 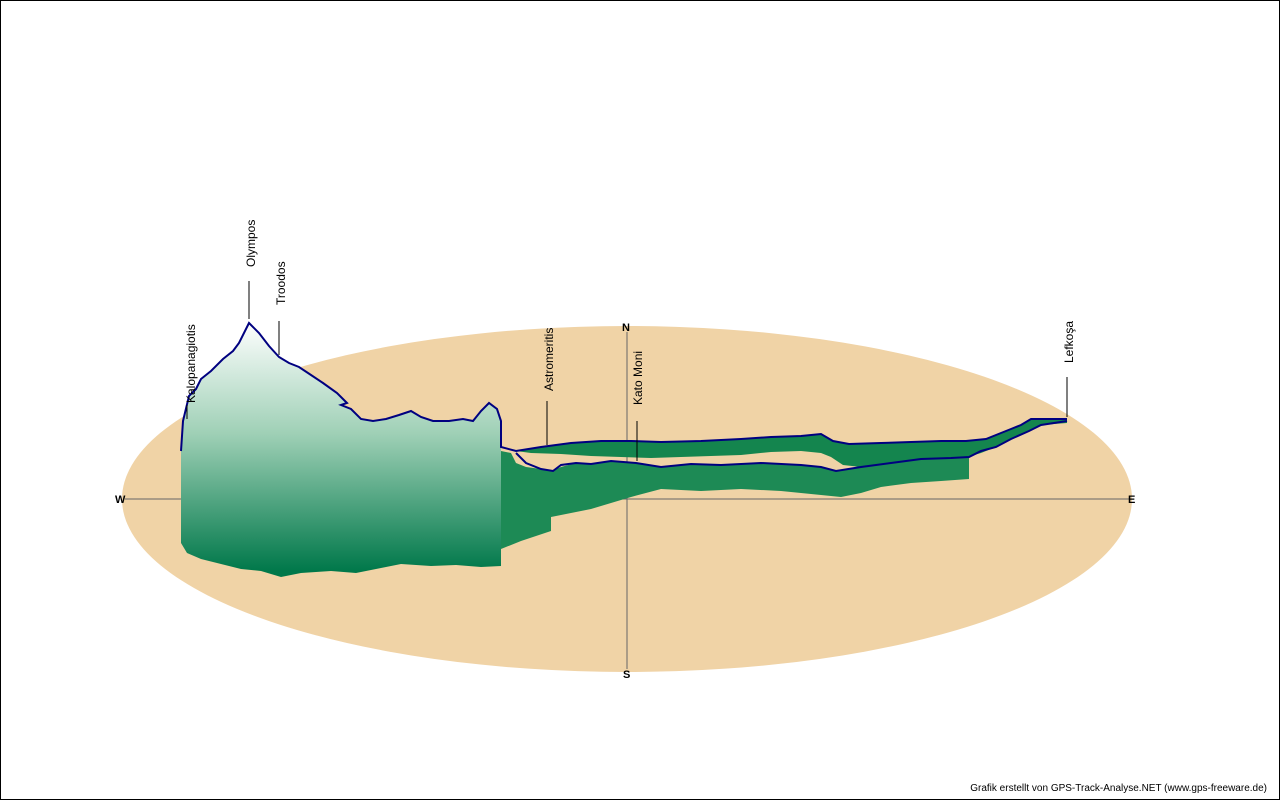 I want to click on compass-south: S, so click(x=626, y=675).